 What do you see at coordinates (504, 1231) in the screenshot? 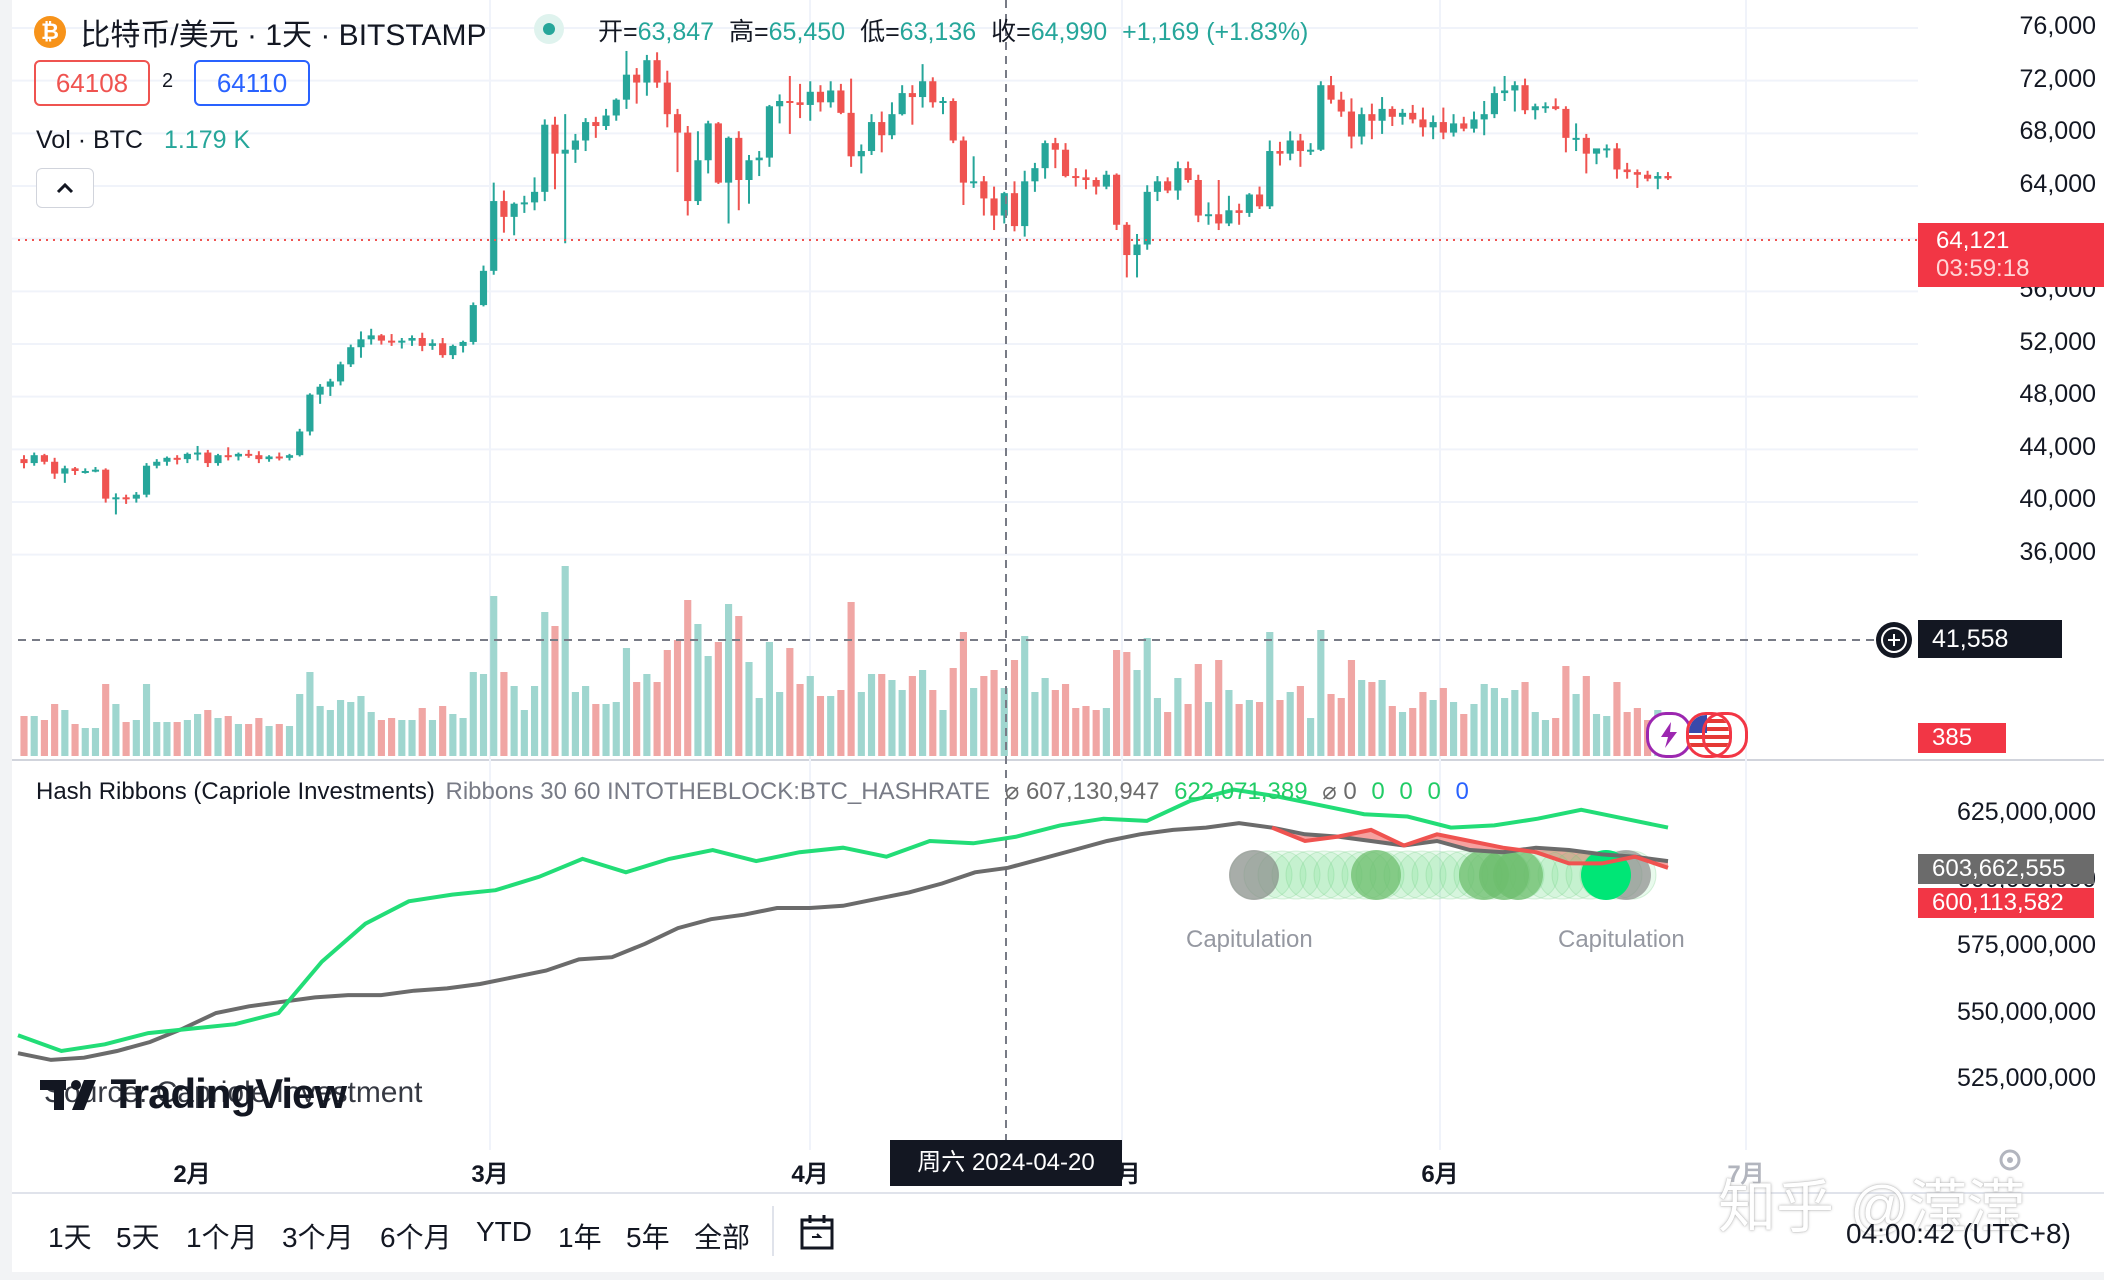
I see `range-ytd: YTD` at bounding box center [504, 1231].